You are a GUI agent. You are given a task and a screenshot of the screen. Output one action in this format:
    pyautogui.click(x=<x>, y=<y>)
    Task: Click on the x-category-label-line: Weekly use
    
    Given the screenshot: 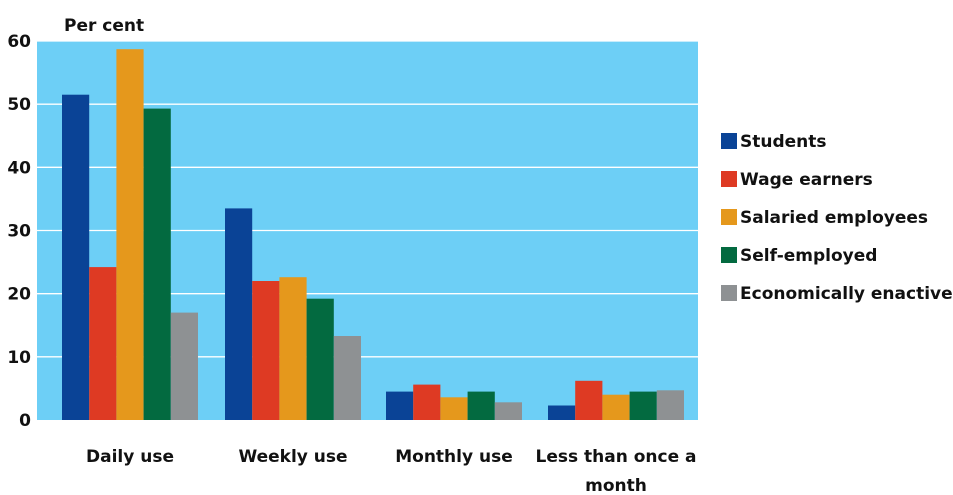 What is the action you would take?
    pyautogui.click(x=292, y=457)
    